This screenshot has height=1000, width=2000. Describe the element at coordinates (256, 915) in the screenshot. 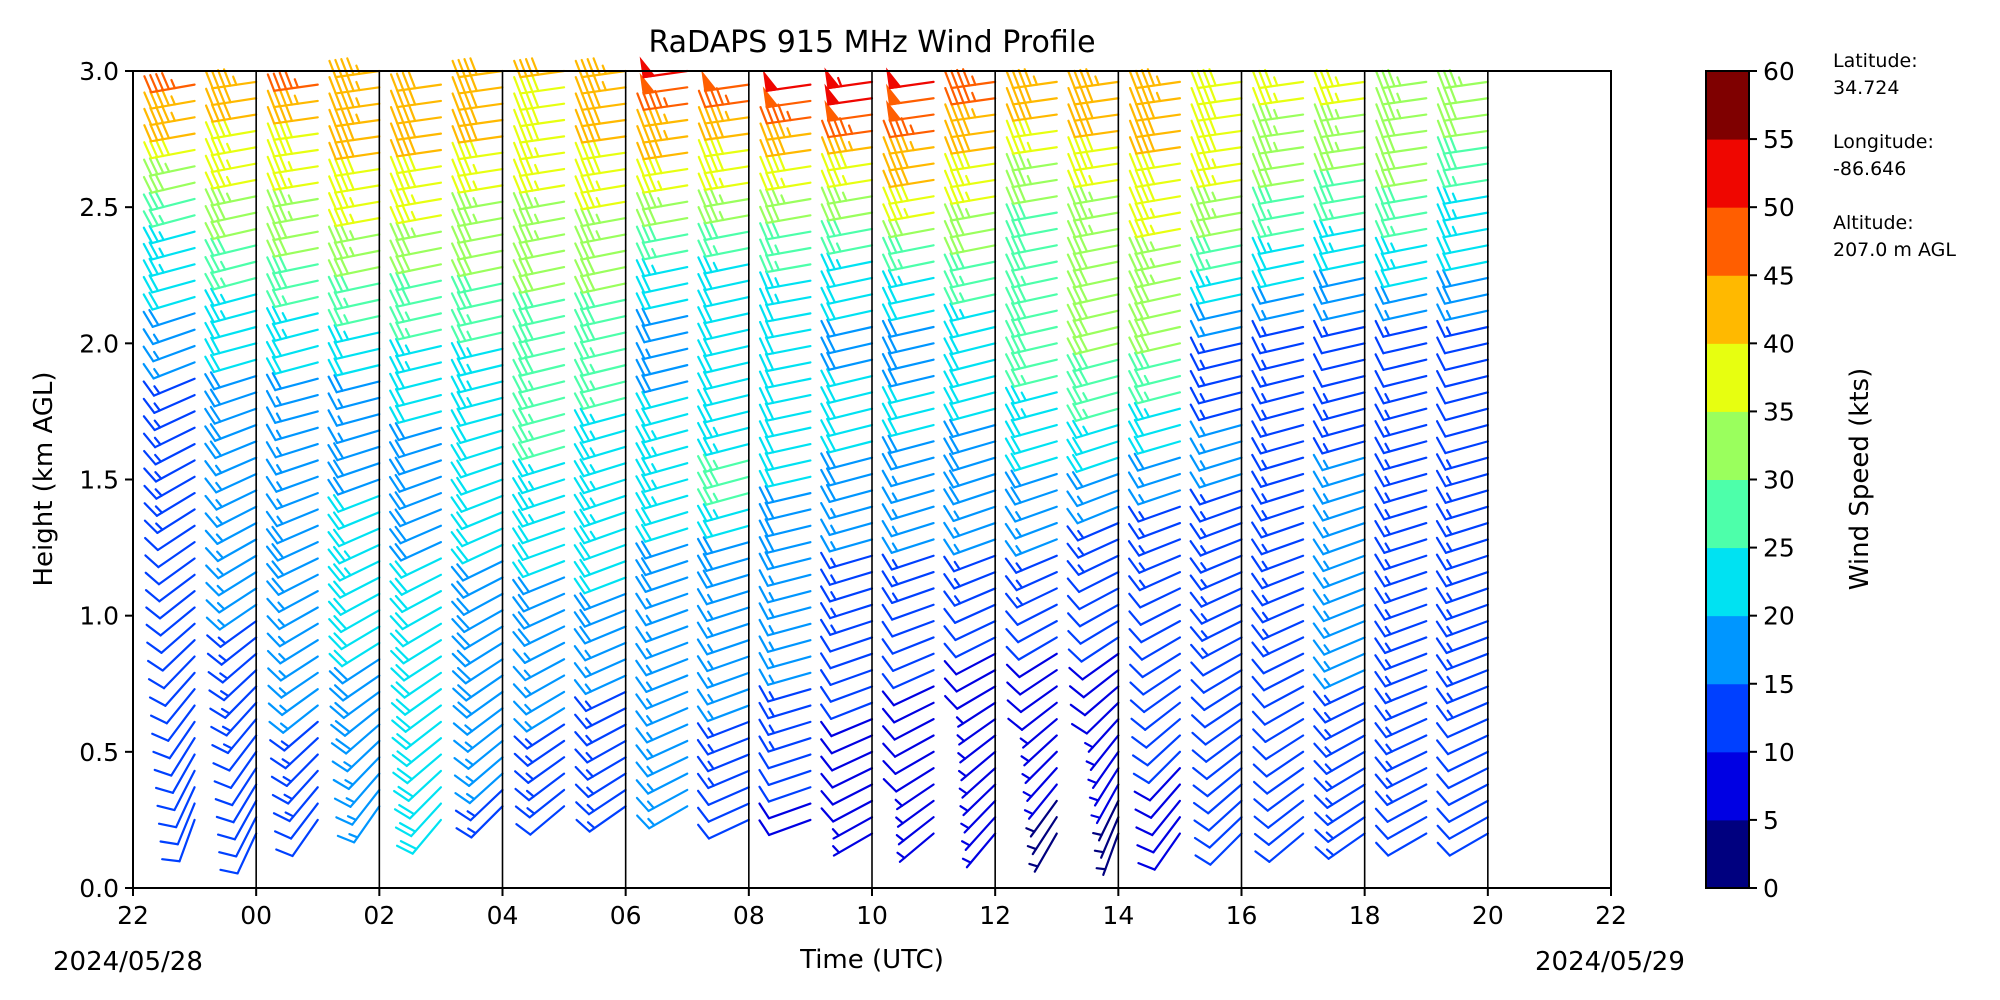

I see `x-tick-label: 00` at that location.